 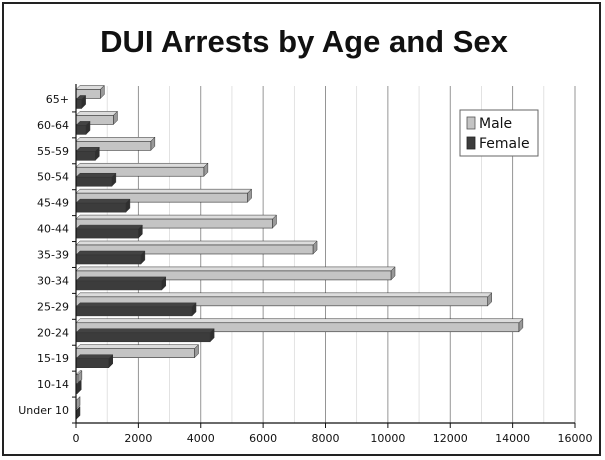 What do you see at coordinates (53, 177) in the screenshot?
I see `y-tick-label: 50-54` at bounding box center [53, 177].